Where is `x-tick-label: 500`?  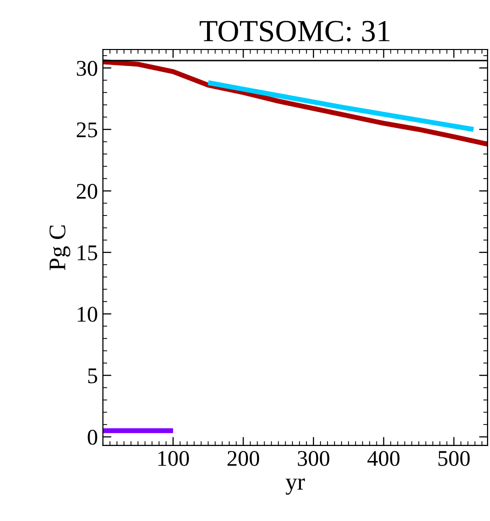
x-tick-label: 500 is located at coordinates (454, 458).